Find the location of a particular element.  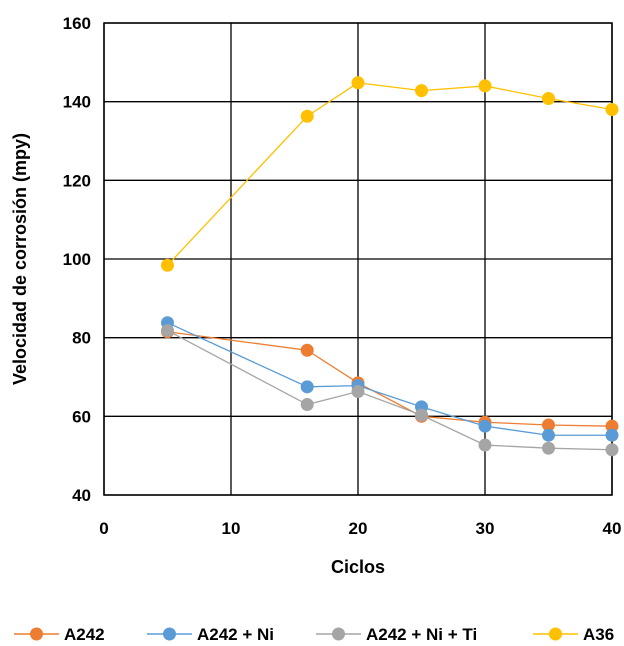

y-tick-label: 60 is located at coordinates (81, 416).